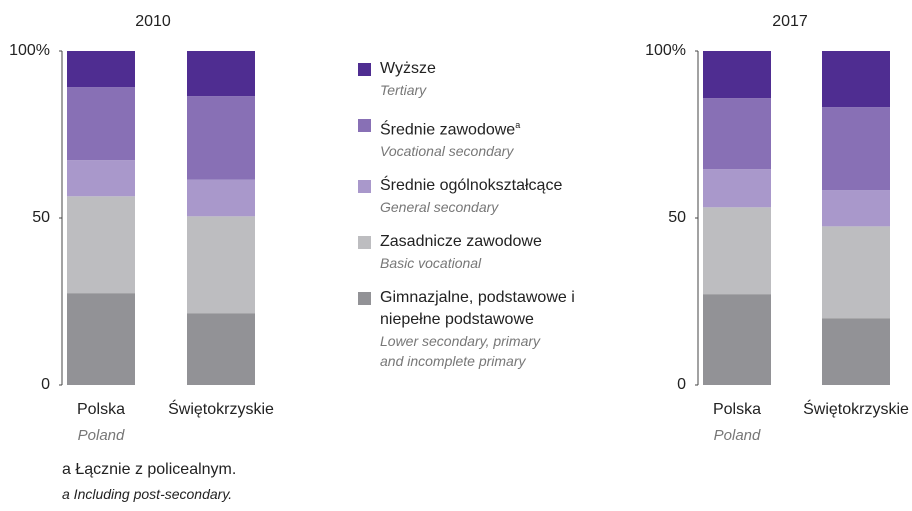  Describe the element at coordinates (447, 151) in the screenshot. I see `legend-translation: Vocational secondary` at that location.